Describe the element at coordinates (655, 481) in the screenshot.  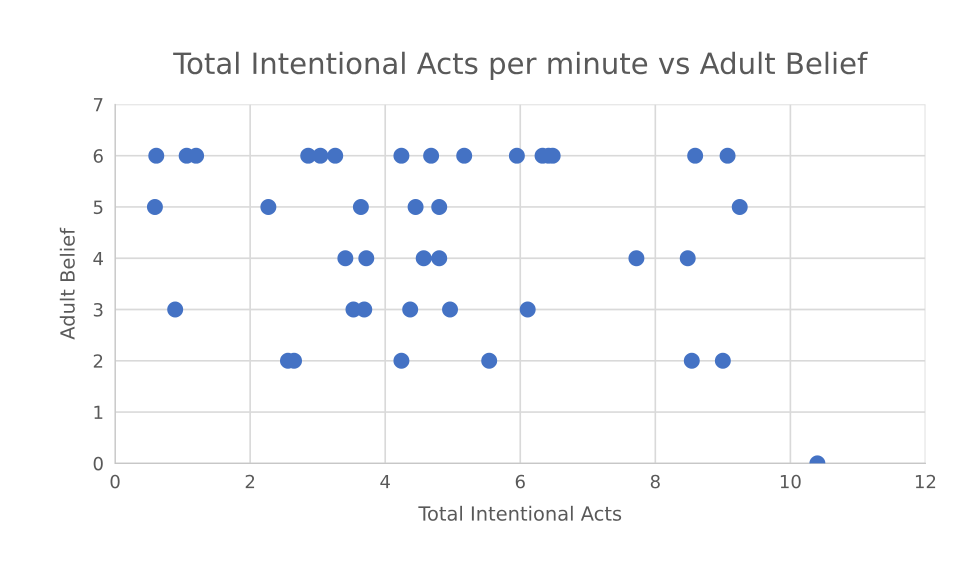
I see `x-tick-label: 8` at that location.